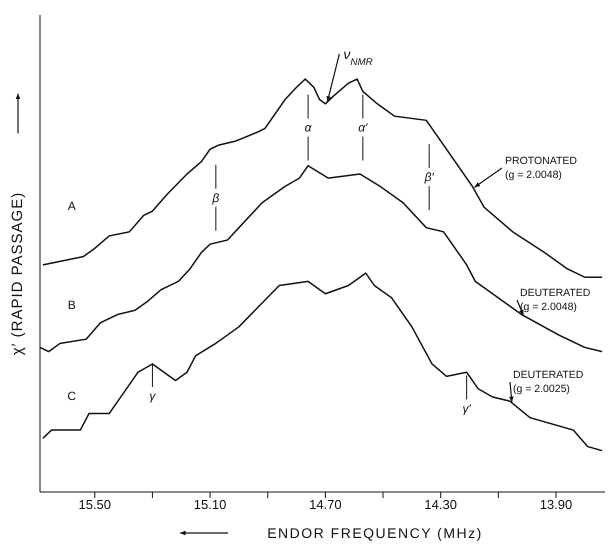  What do you see at coordinates (72, 206) in the screenshot?
I see `annotation: A` at bounding box center [72, 206].